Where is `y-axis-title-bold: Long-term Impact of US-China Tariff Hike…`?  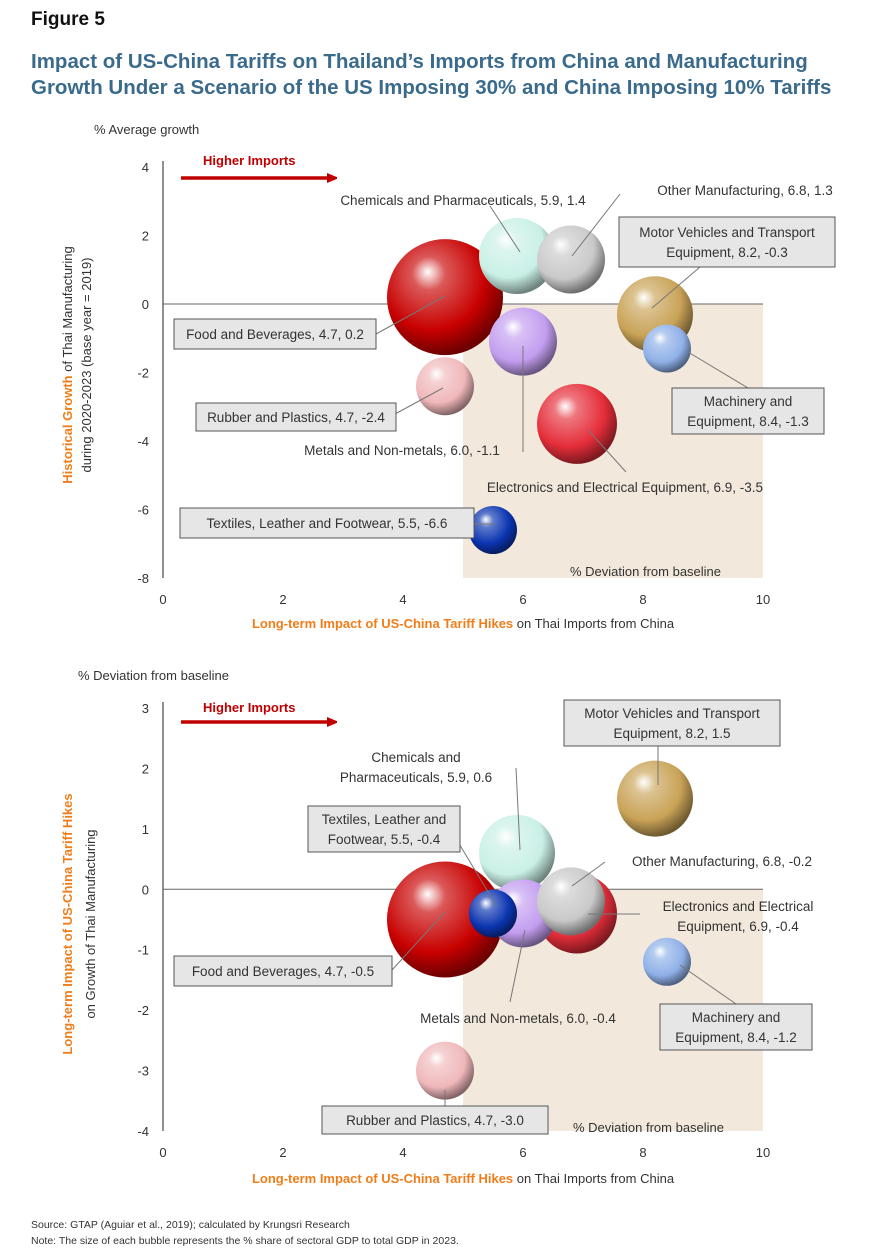
y-axis-title-bold: Long-term Impact of US-China Tariff Hike… is located at coordinates (67, 923).